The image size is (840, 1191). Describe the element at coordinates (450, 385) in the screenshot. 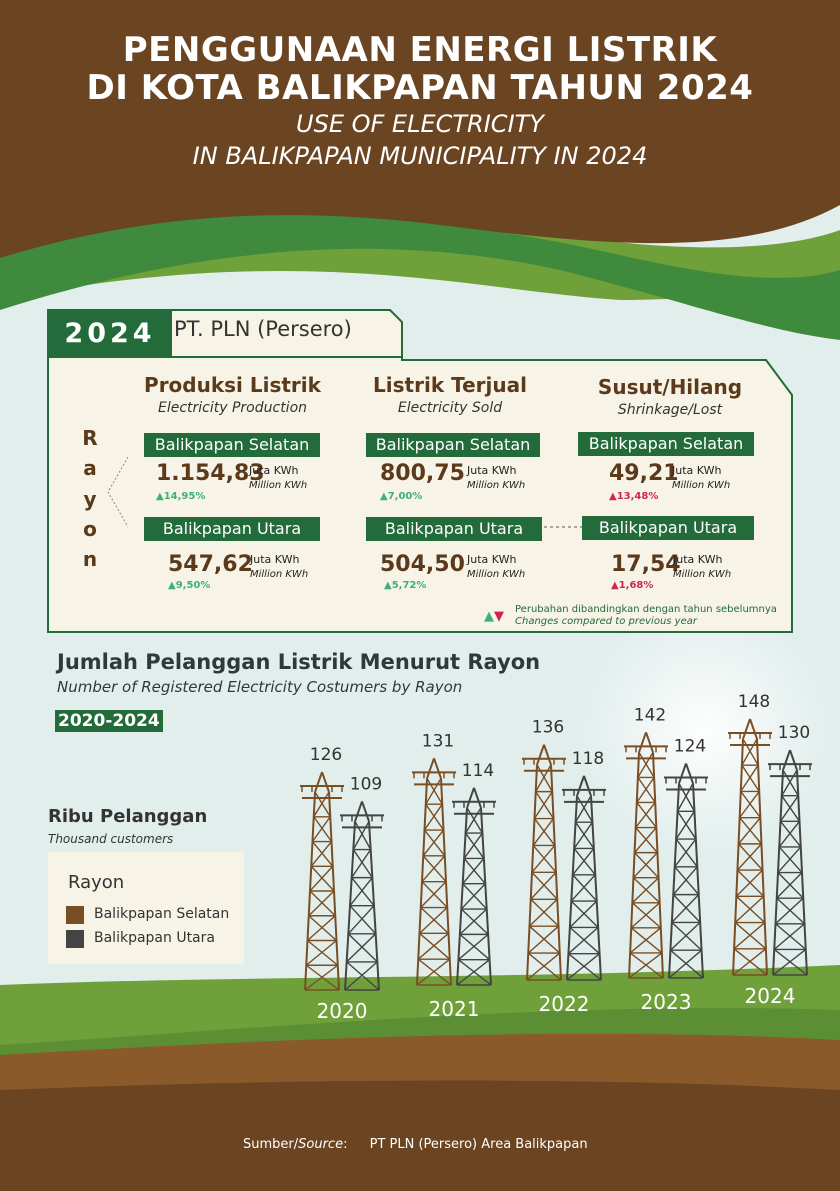

I see `sold-title: Listrik Terjual` at that location.